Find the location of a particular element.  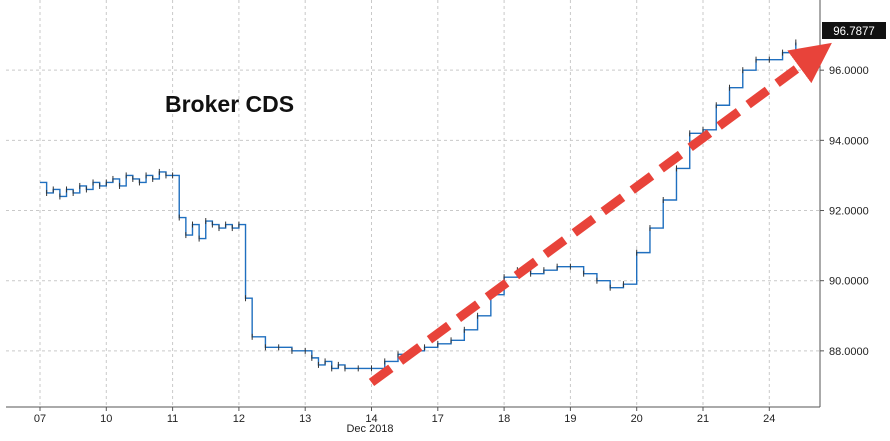

x-tick-label: 11 is located at coordinates (172, 419).